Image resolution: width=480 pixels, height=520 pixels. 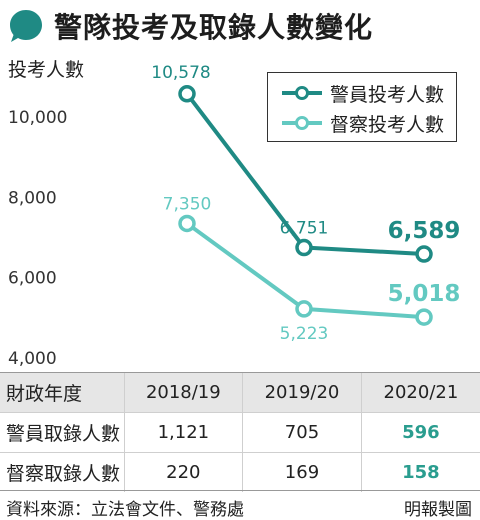 I want to click on y-tick-label: 4,000, so click(x=32, y=359).